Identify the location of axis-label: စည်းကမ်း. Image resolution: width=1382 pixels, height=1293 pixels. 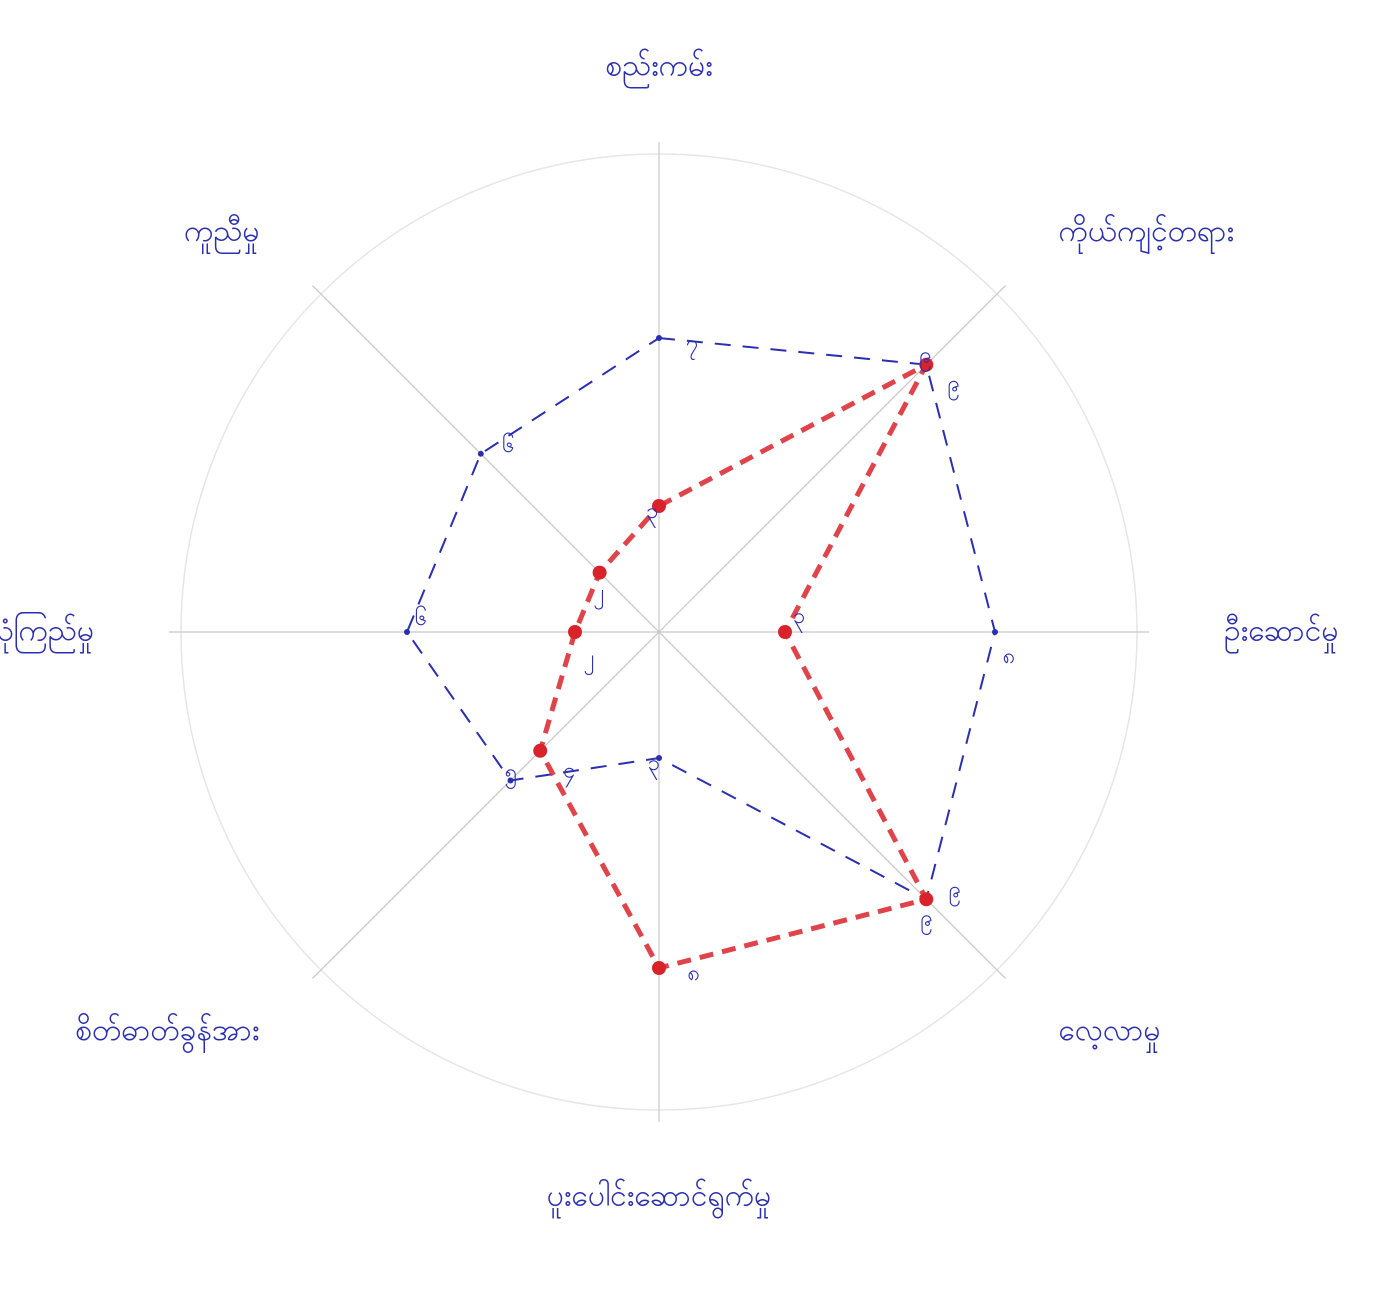
(659, 69).